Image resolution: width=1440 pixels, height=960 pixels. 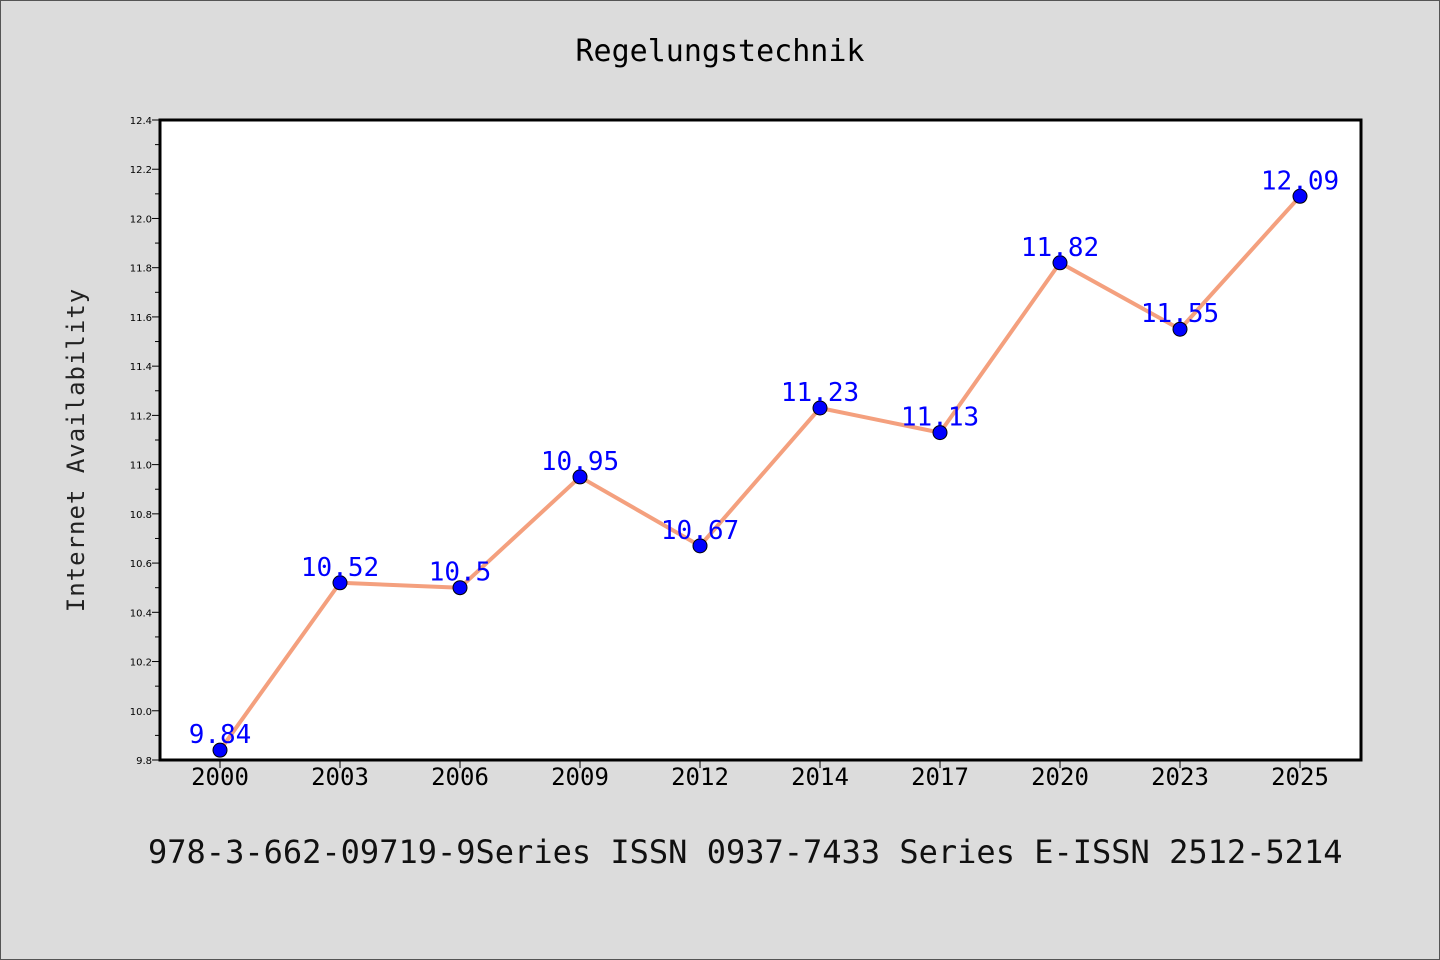 What do you see at coordinates (141, 269) in the screenshot?
I see `y-tick-label: 11.8` at bounding box center [141, 269].